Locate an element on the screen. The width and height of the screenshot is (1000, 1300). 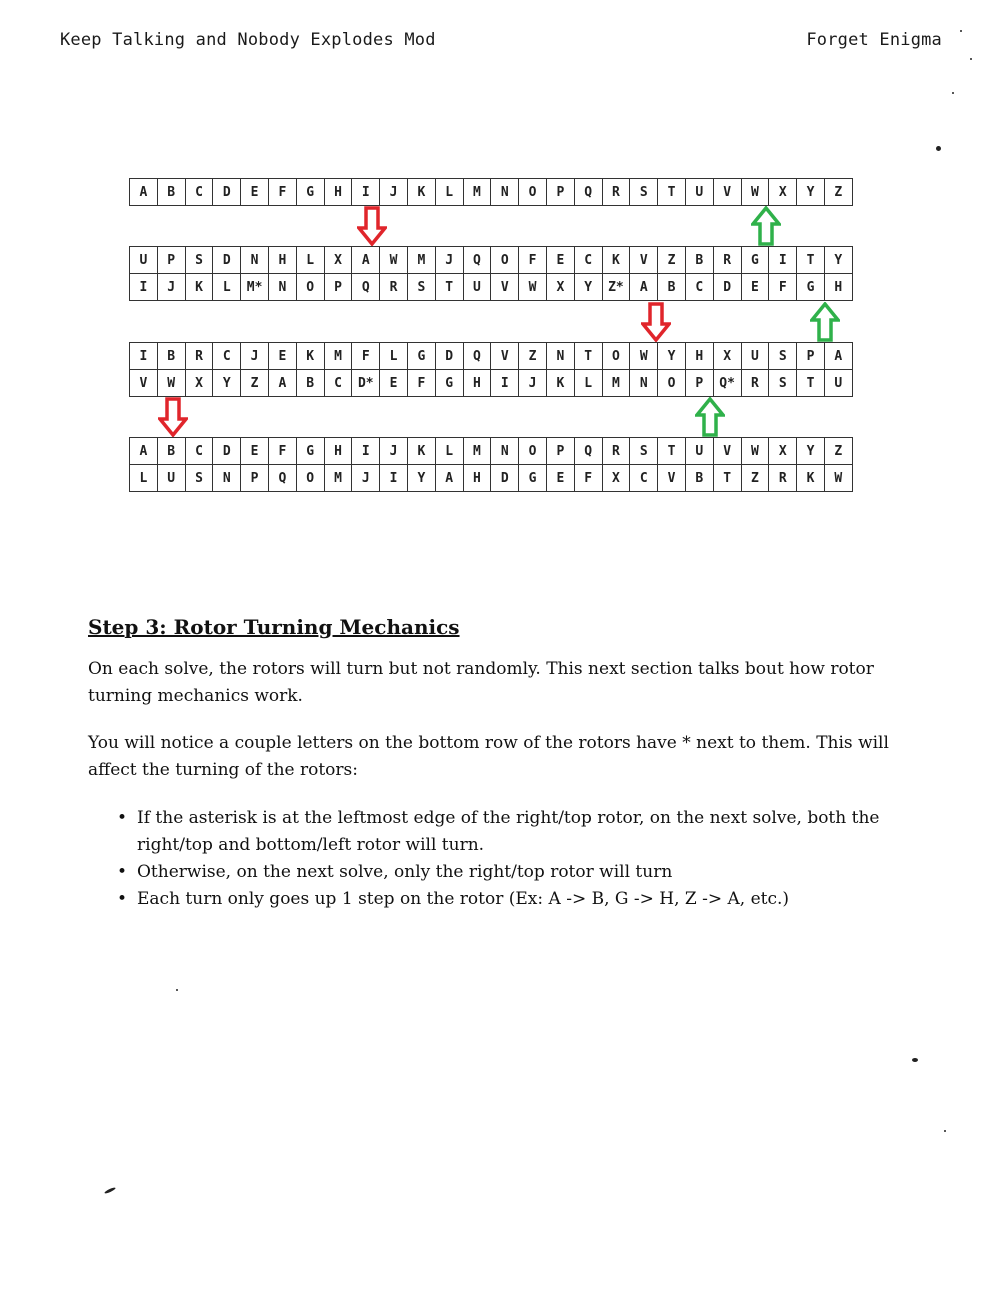
rotor-row: I J K L M* N O P Q R S T U V W X Y Z* A B C D E F G H is located at coordinates (491, 287).